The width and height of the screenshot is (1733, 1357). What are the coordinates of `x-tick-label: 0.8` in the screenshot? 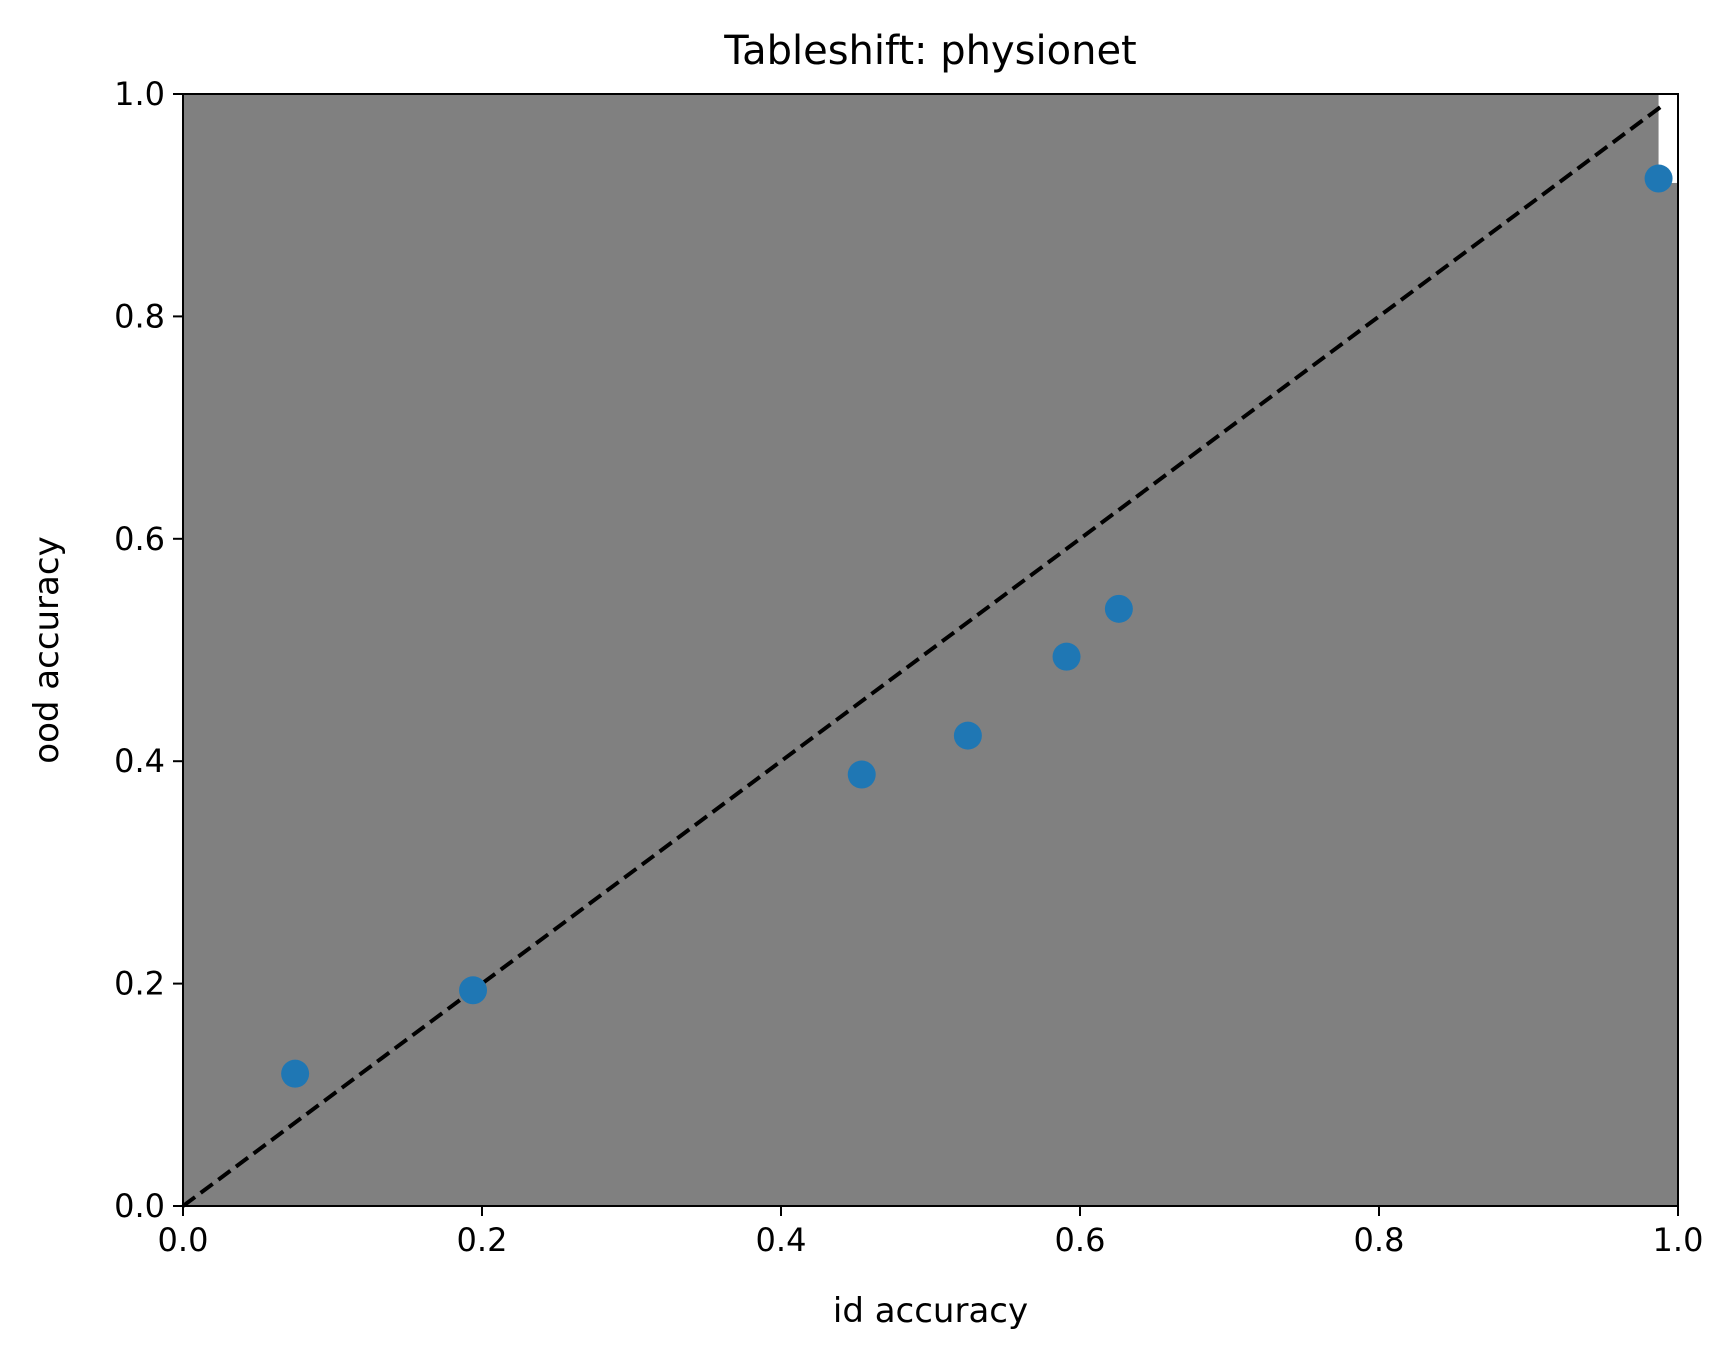 It's located at (1379, 1240).